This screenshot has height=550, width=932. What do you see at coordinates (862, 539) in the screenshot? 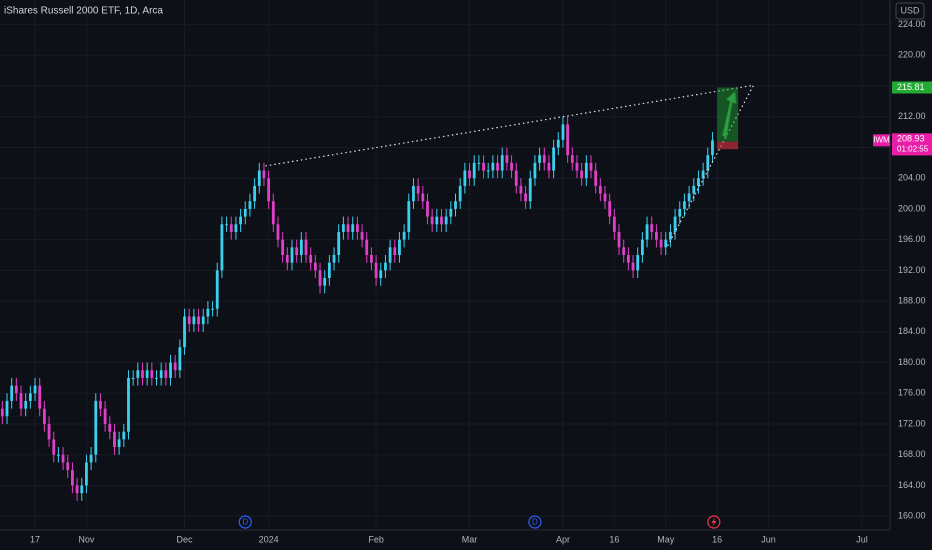
I see `x-tick-label: Jul` at bounding box center [862, 539].